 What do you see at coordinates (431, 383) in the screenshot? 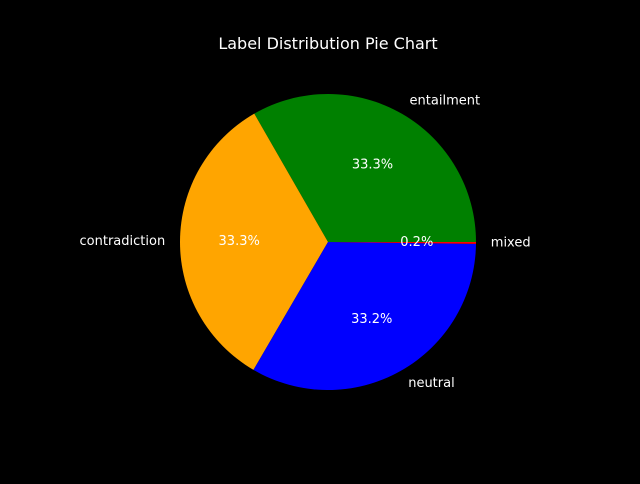
I see `slice-label-neutral: neutral` at bounding box center [431, 383].